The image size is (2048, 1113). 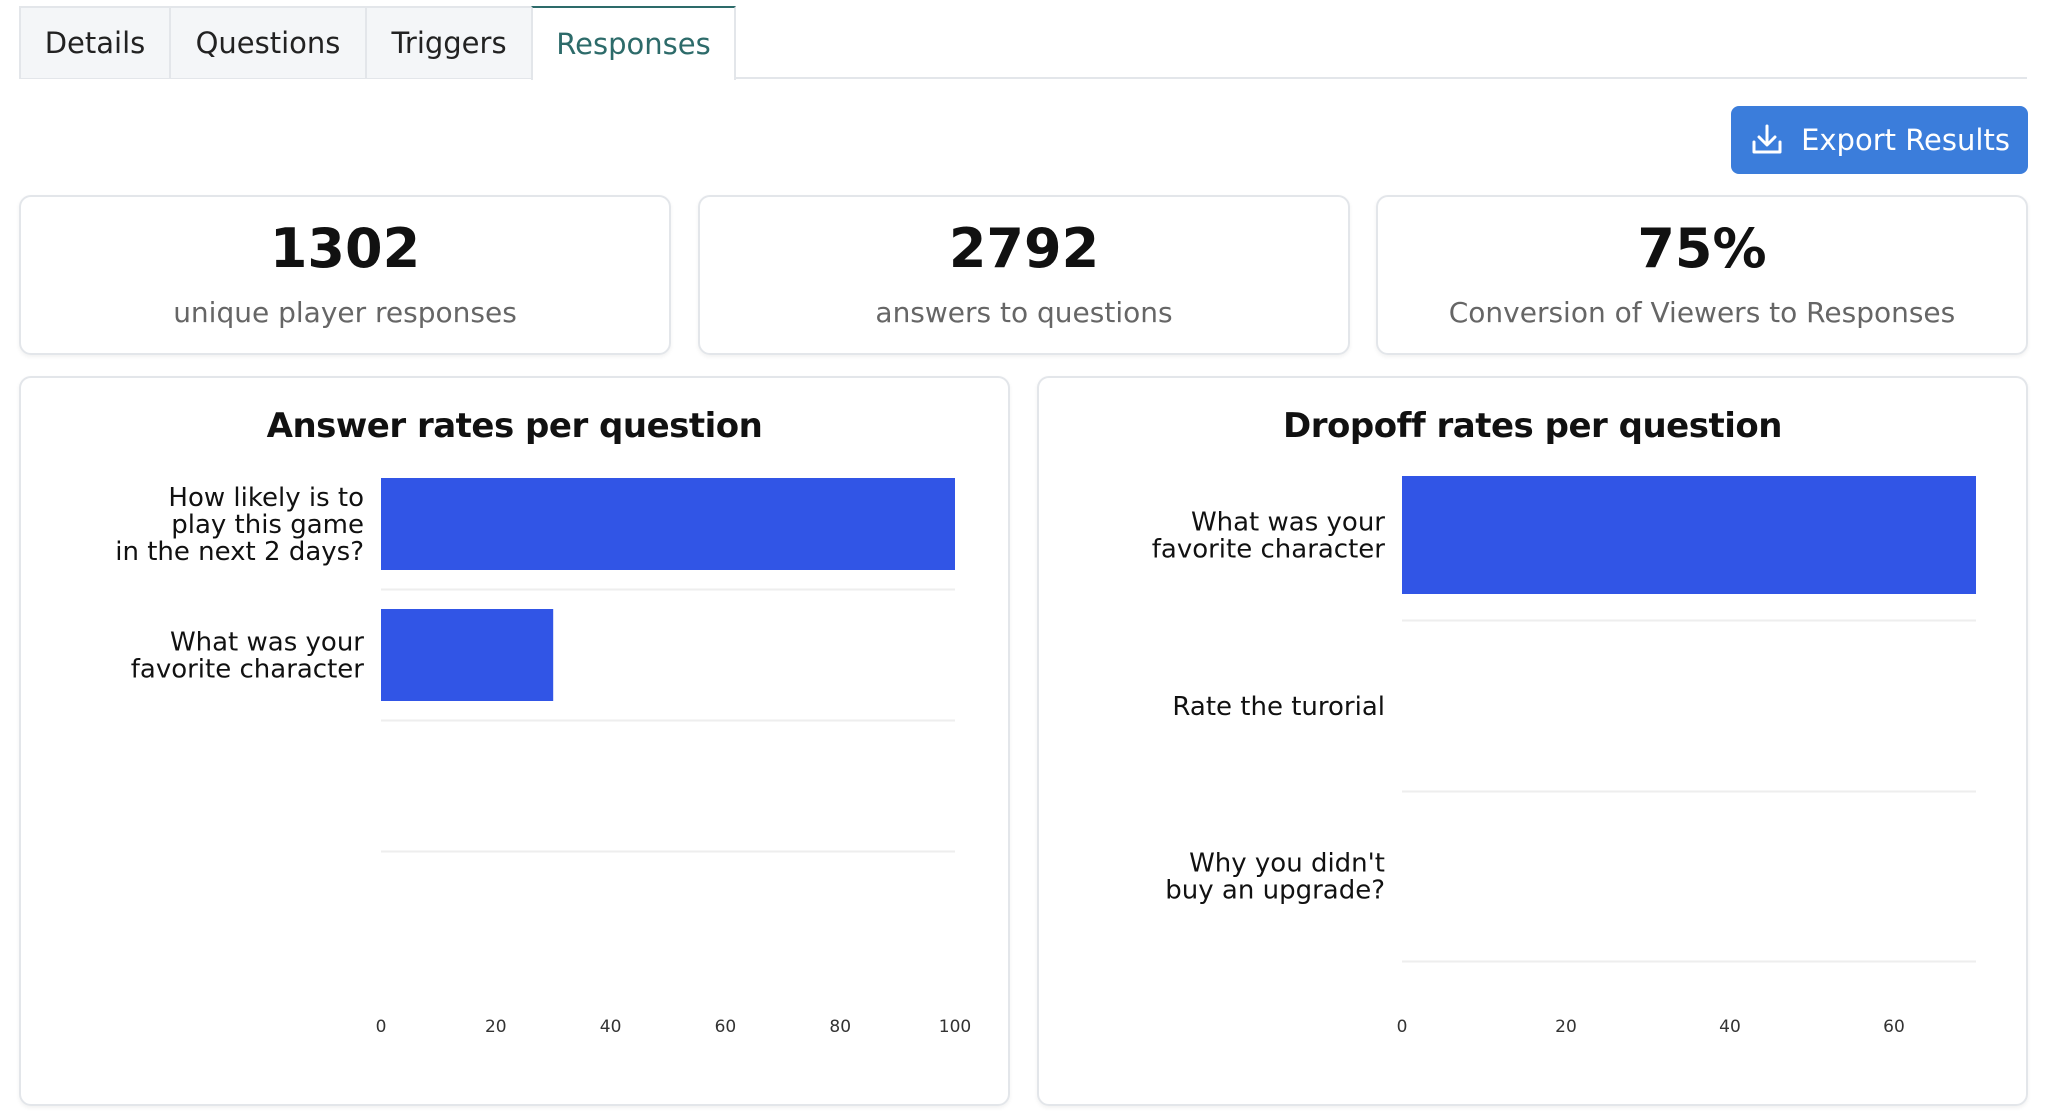 What do you see at coordinates (514, 426) in the screenshot?
I see `chart-title: Answer rates per question` at bounding box center [514, 426].